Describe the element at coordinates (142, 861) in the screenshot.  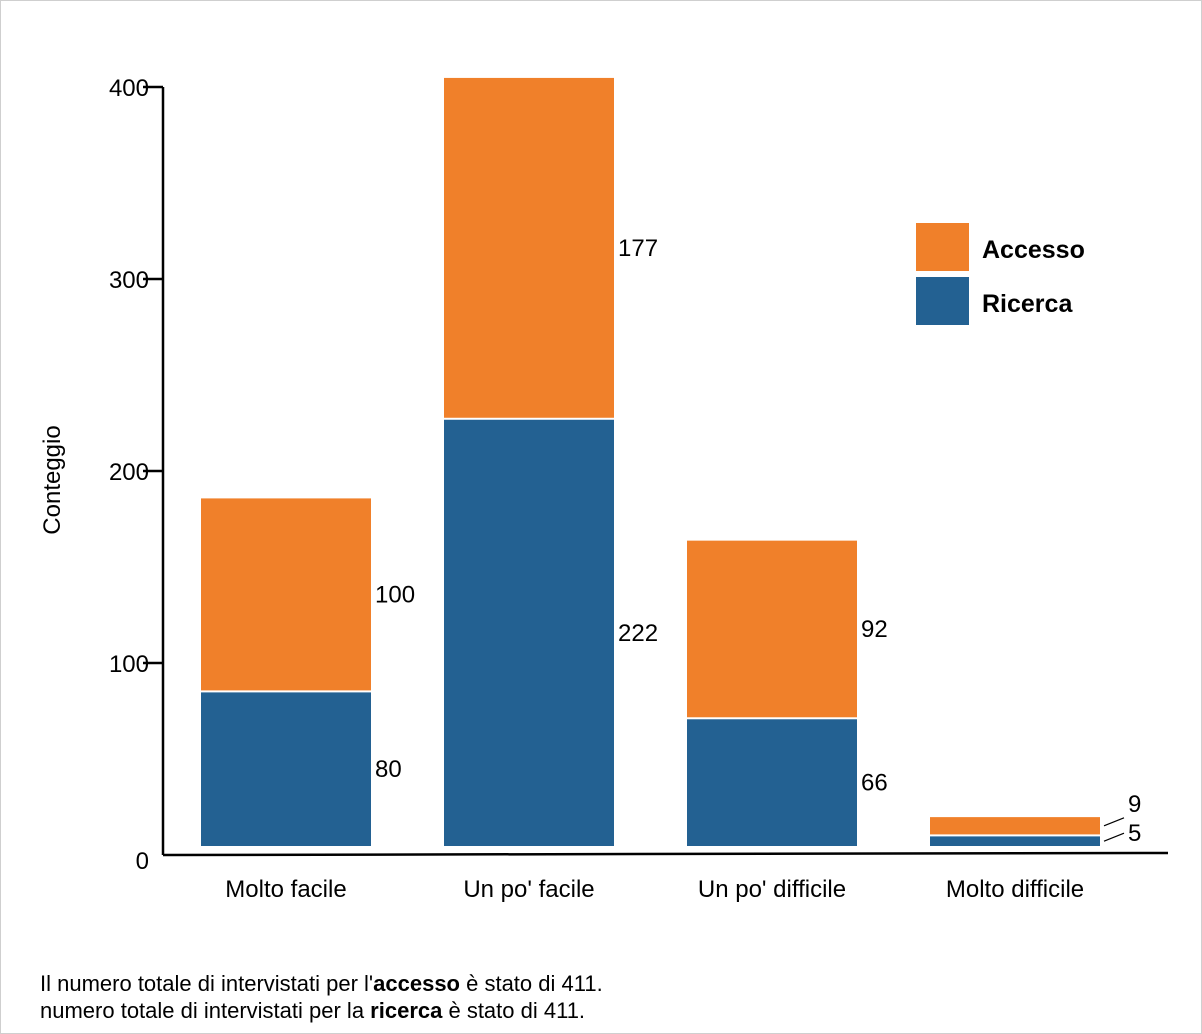
I see `y-tick-label: 0` at that location.